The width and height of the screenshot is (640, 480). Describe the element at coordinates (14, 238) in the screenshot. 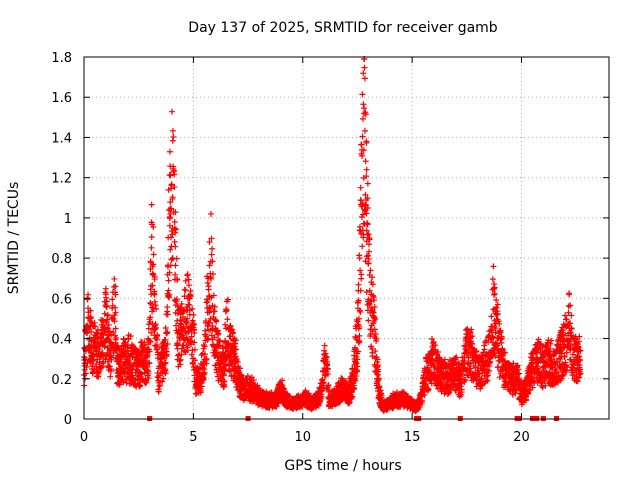

I see `y-axis-label: SRMTID / TECUs` at that location.